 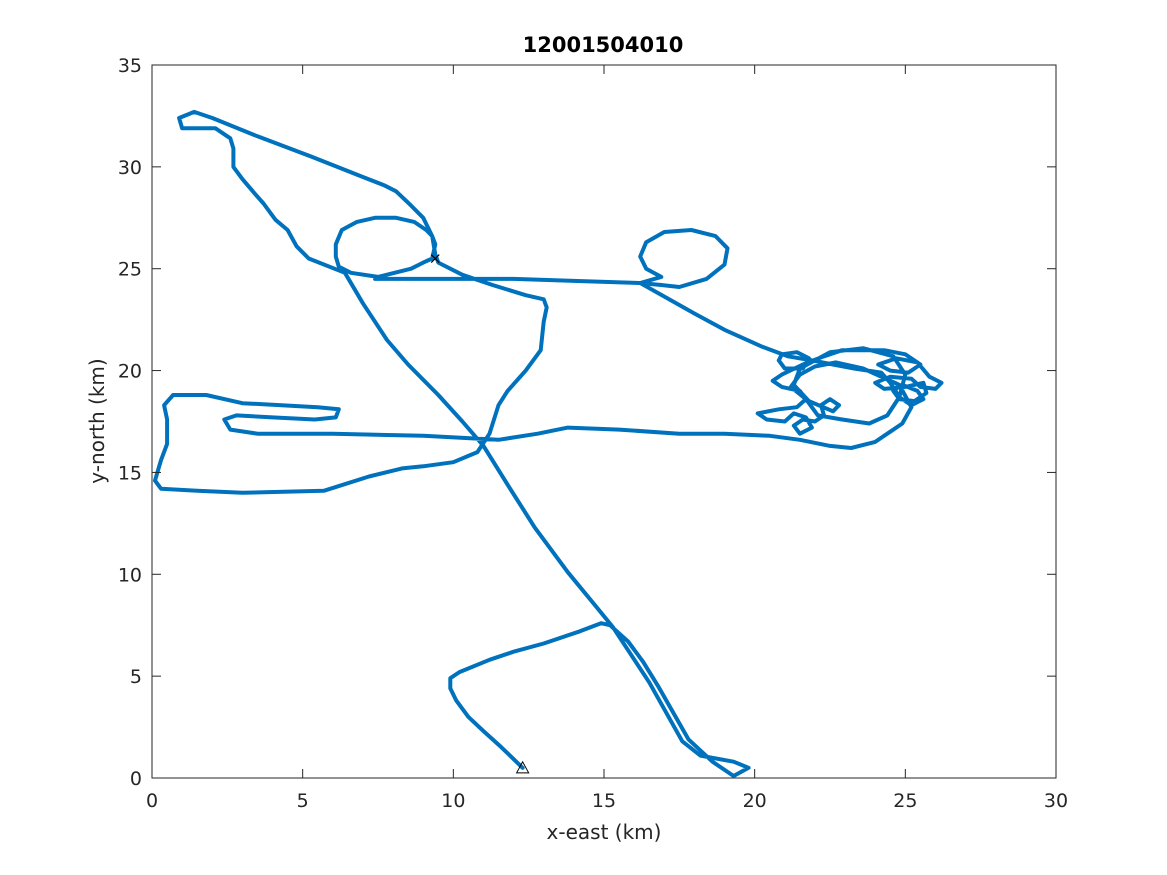 I want to click on x-tick-label: 20, so click(x=755, y=801).